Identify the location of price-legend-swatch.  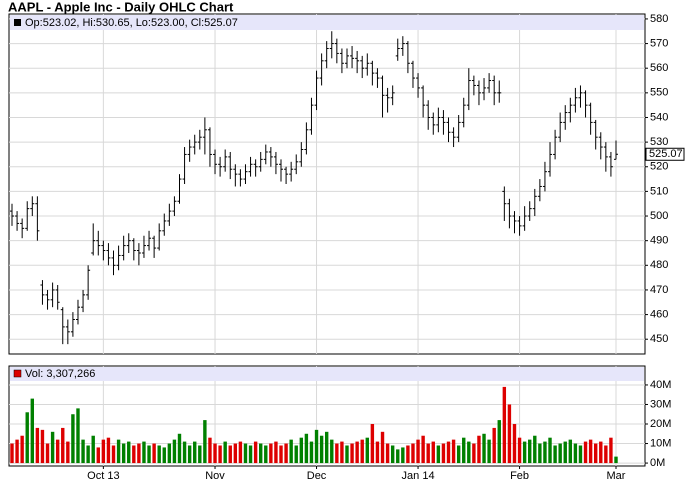
(17, 22).